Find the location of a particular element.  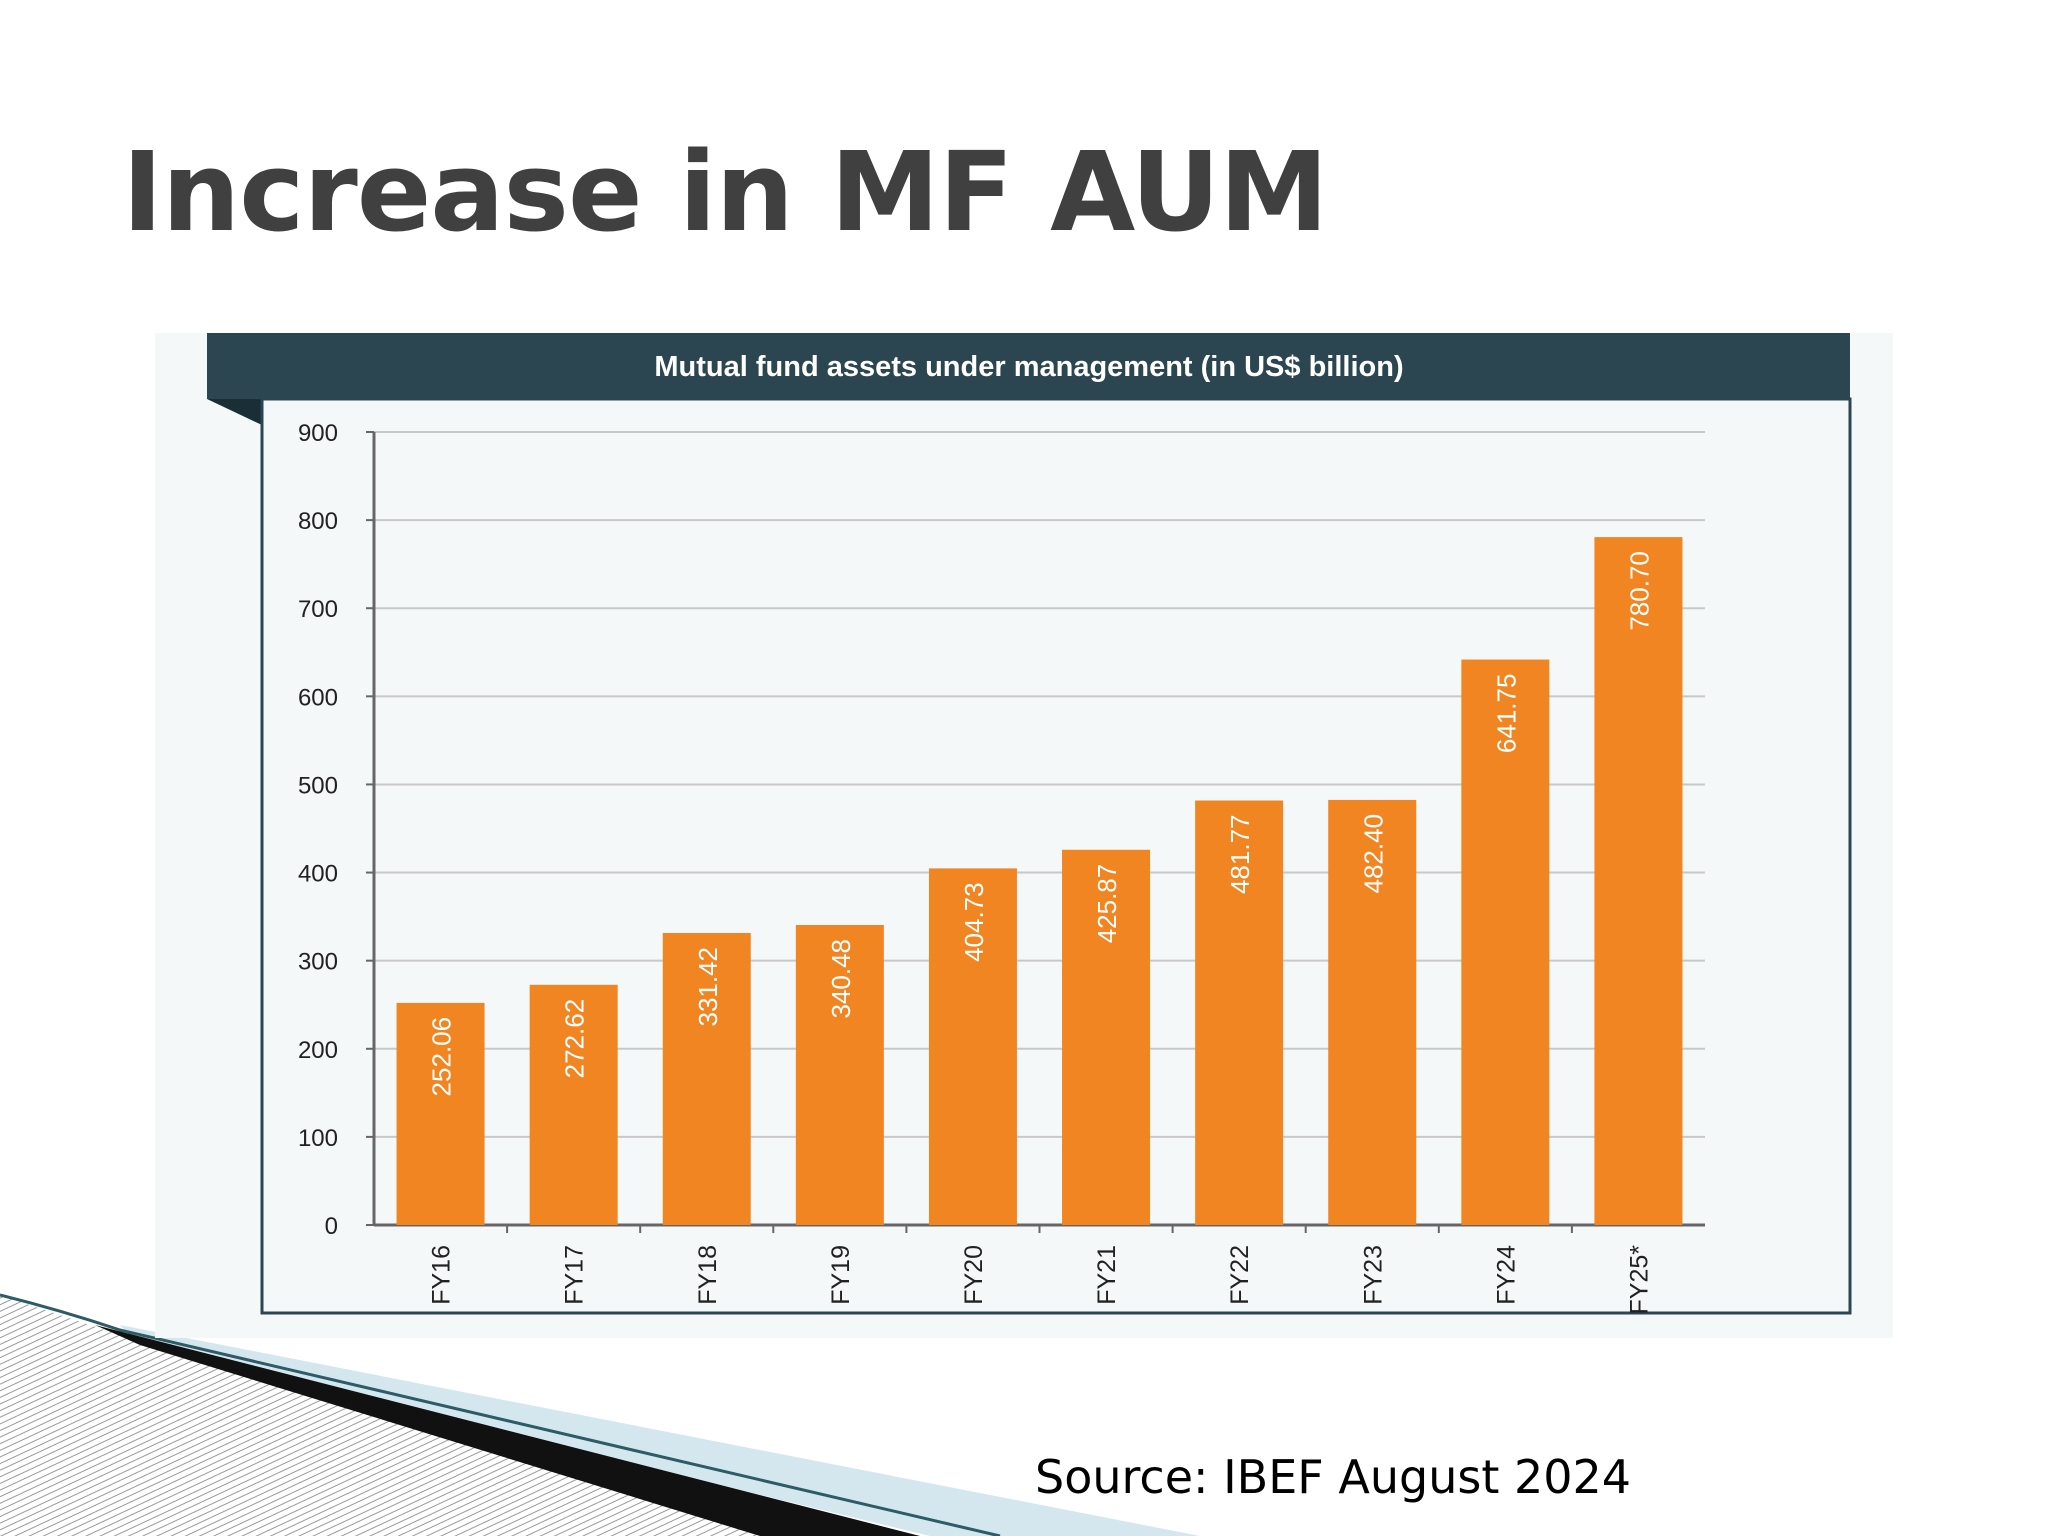

x-category-label: FY16 is located at coordinates (442, 1275).